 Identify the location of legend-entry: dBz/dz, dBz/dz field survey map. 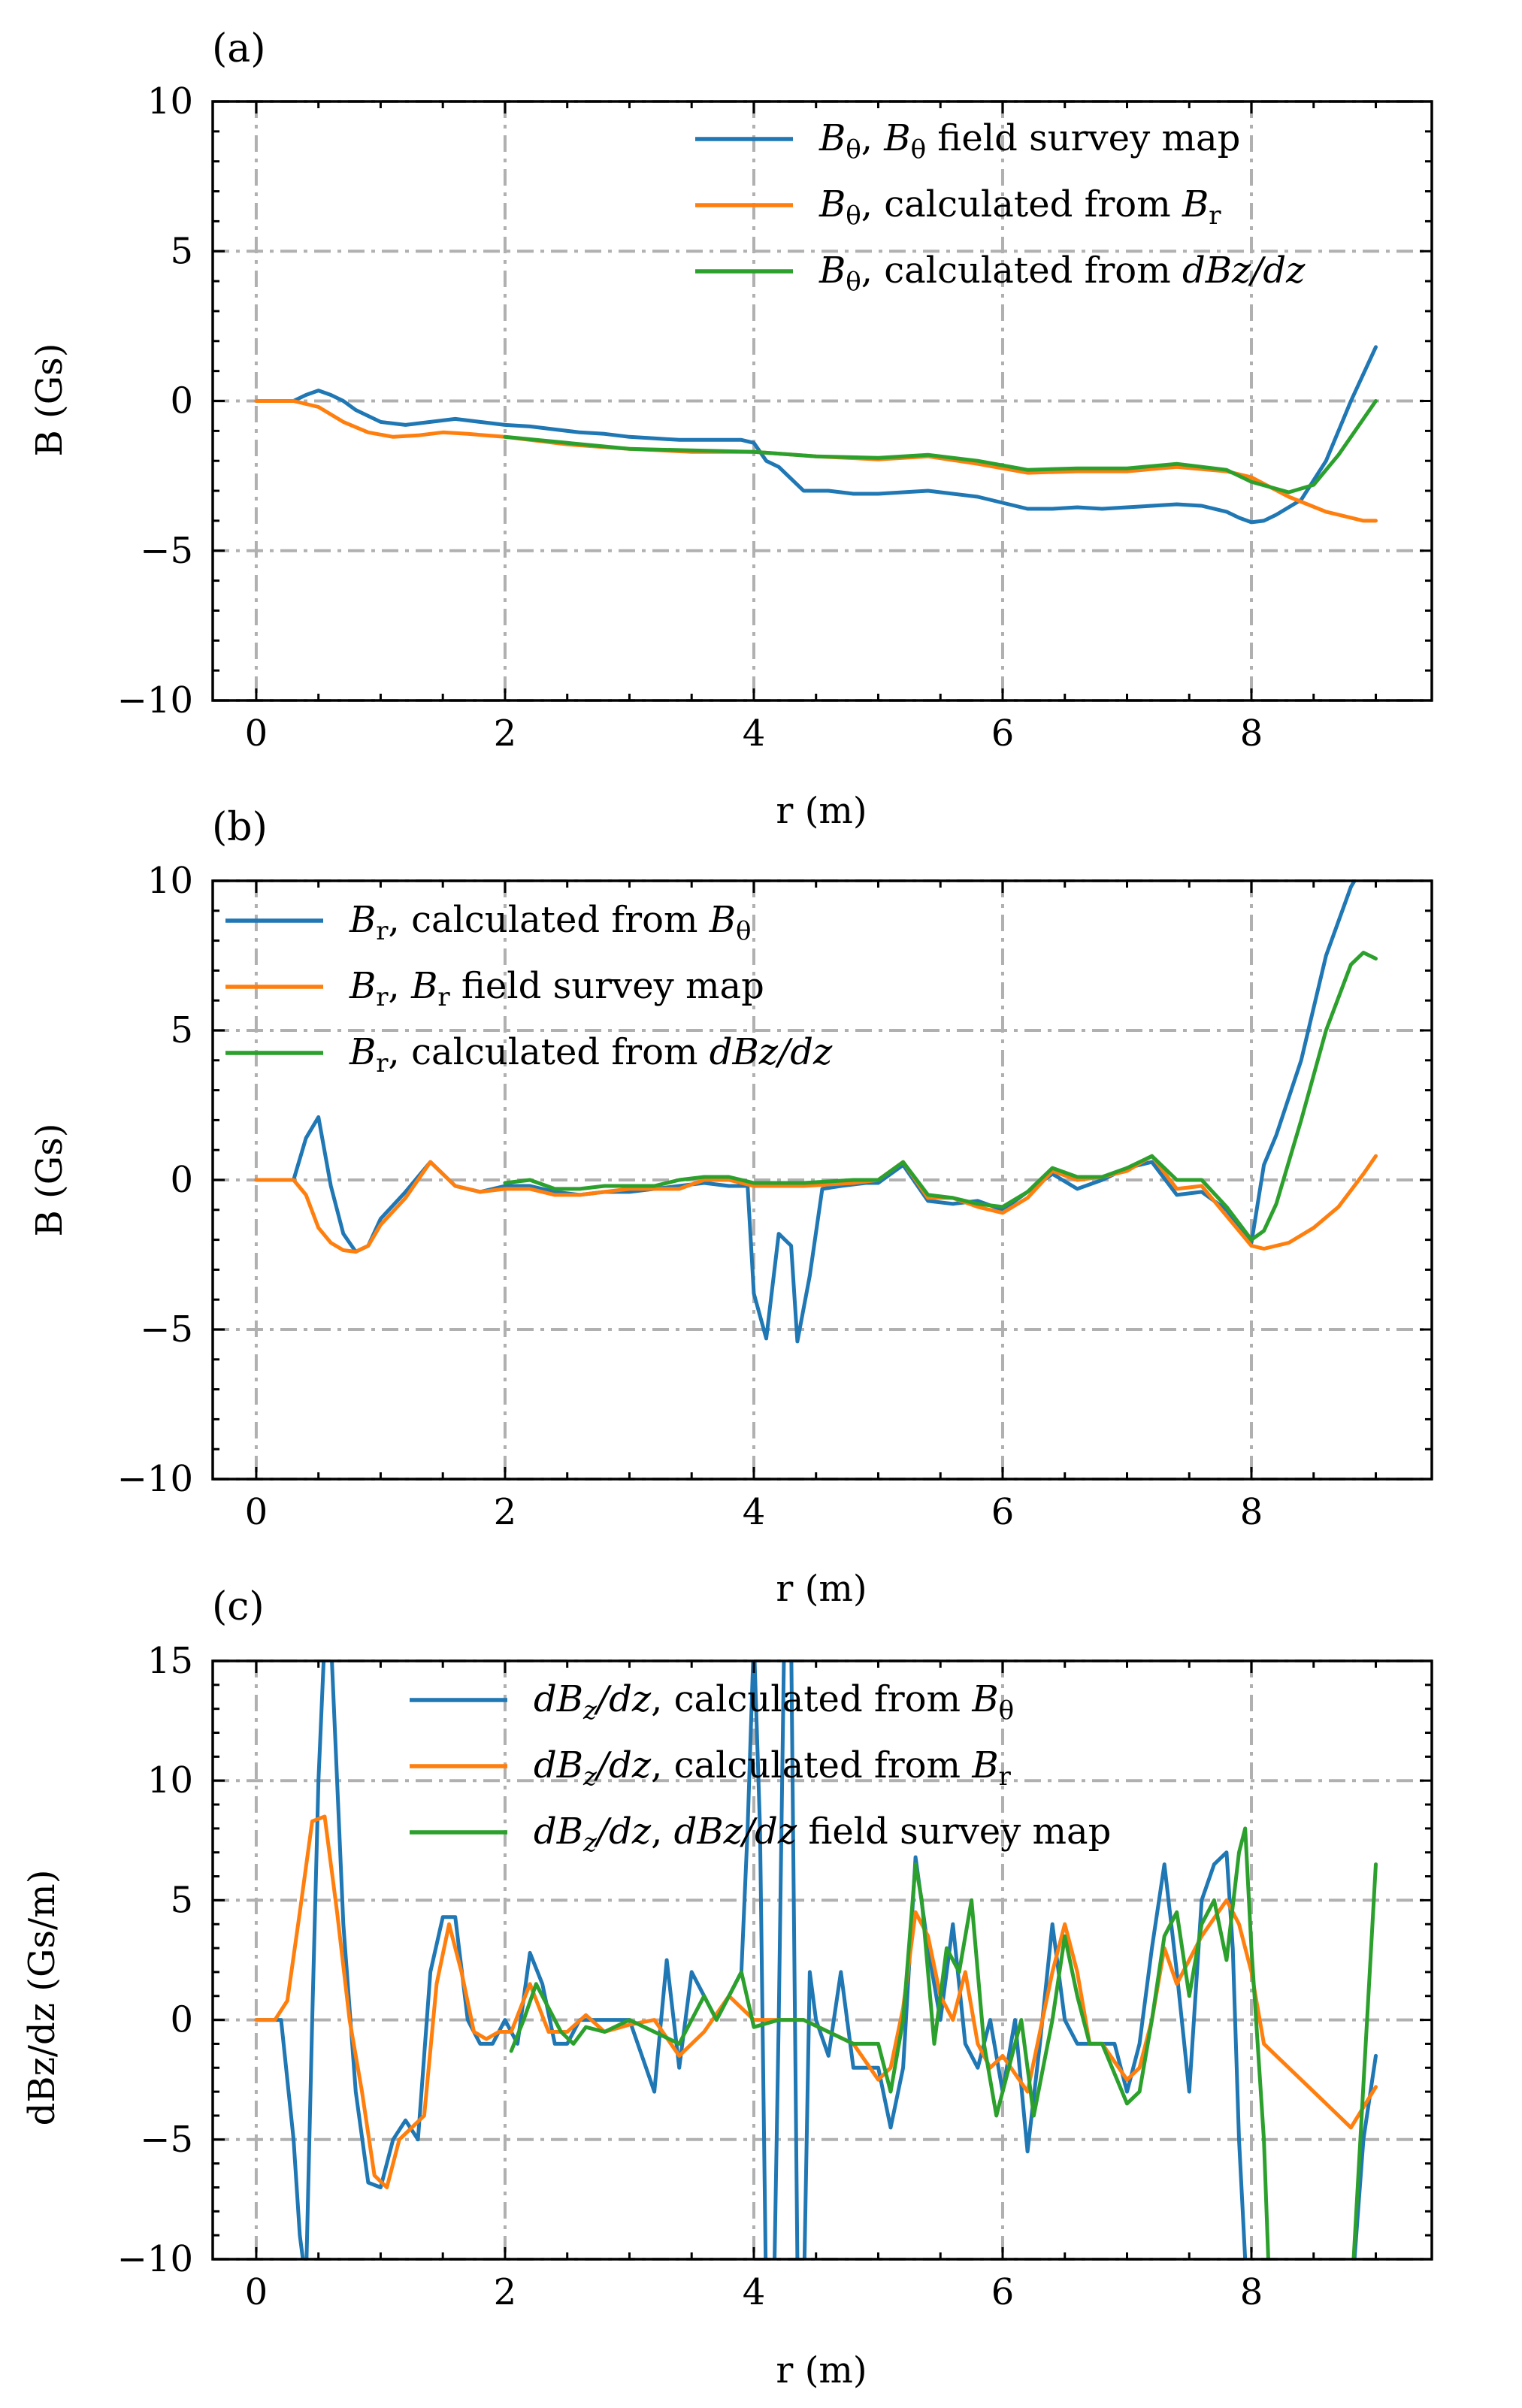
(822, 1834).